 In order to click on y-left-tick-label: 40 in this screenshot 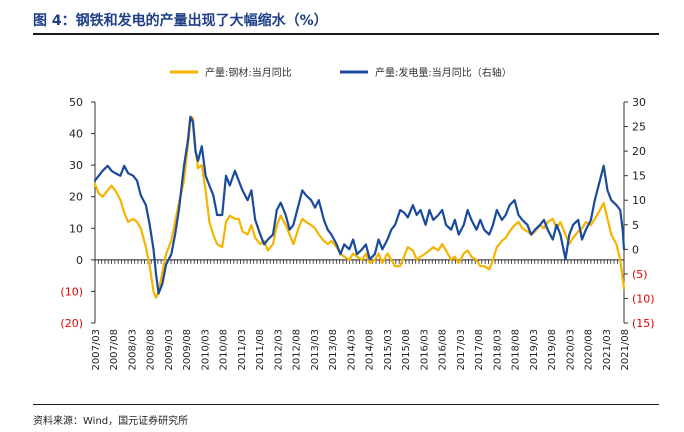, I will do `click(76, 134)`.